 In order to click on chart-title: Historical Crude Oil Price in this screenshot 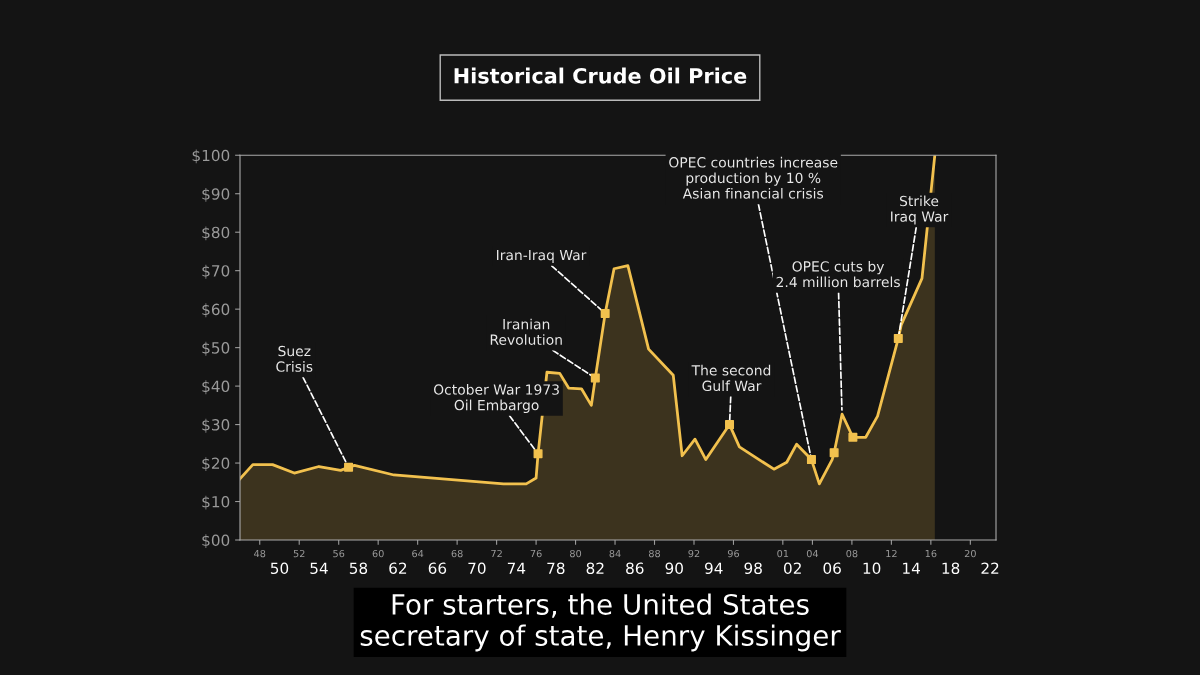, I will do `click(600, 75)`.